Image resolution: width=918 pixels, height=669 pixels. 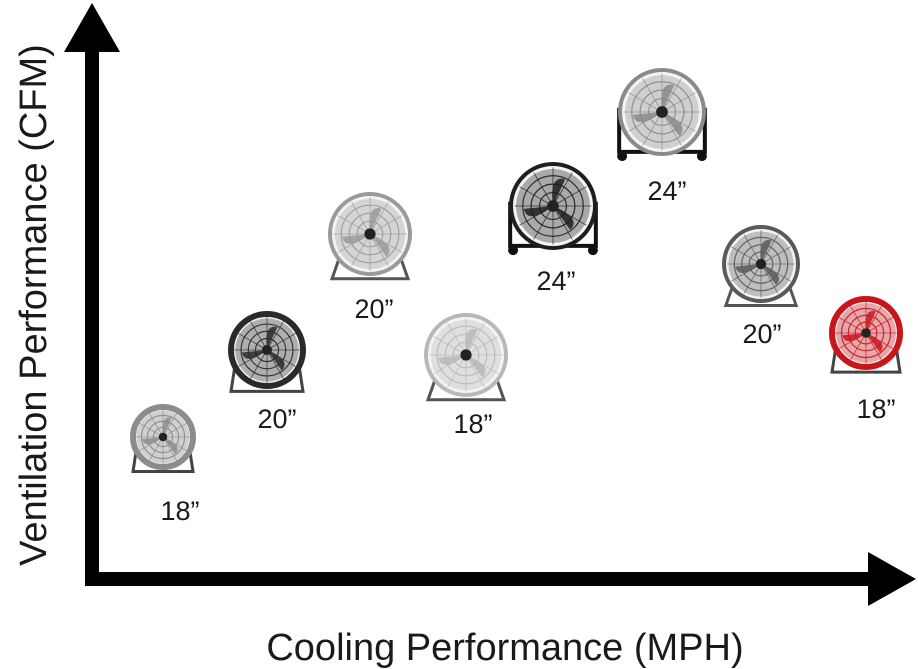 I want to click on fan-5: 24”, so click(x=553, y=229).